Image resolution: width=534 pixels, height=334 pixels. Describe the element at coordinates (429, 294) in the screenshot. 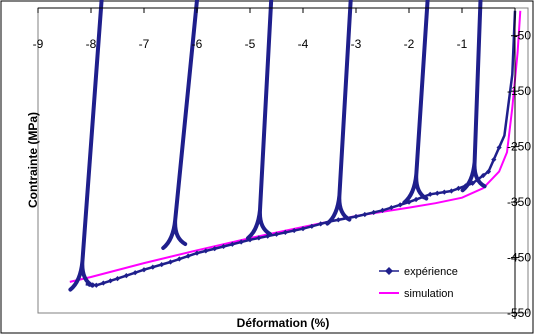

I see `legend-label-simulation: simulation` at that location.